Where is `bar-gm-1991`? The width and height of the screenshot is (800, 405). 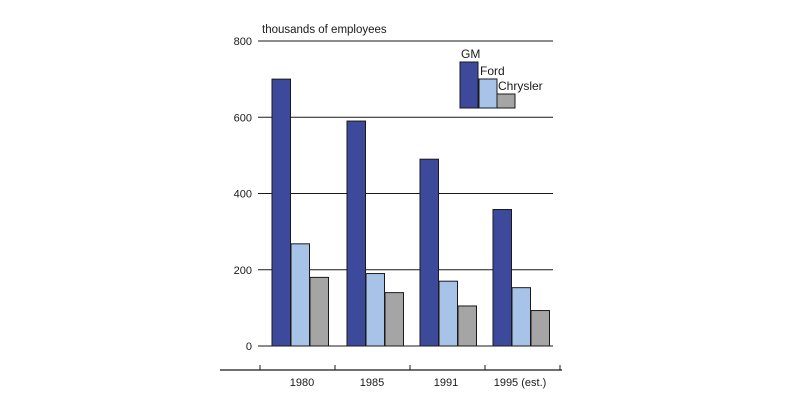
bar-gm-1991 is located at coordinates (429, 252).